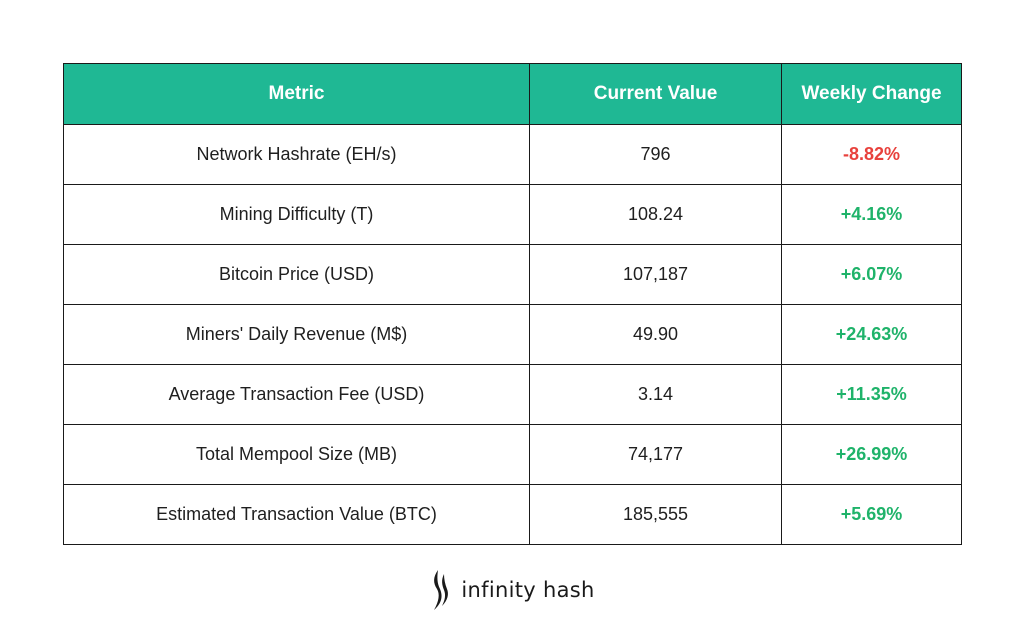  I want to click on change-cell: +5.69%, so click(871, 514).